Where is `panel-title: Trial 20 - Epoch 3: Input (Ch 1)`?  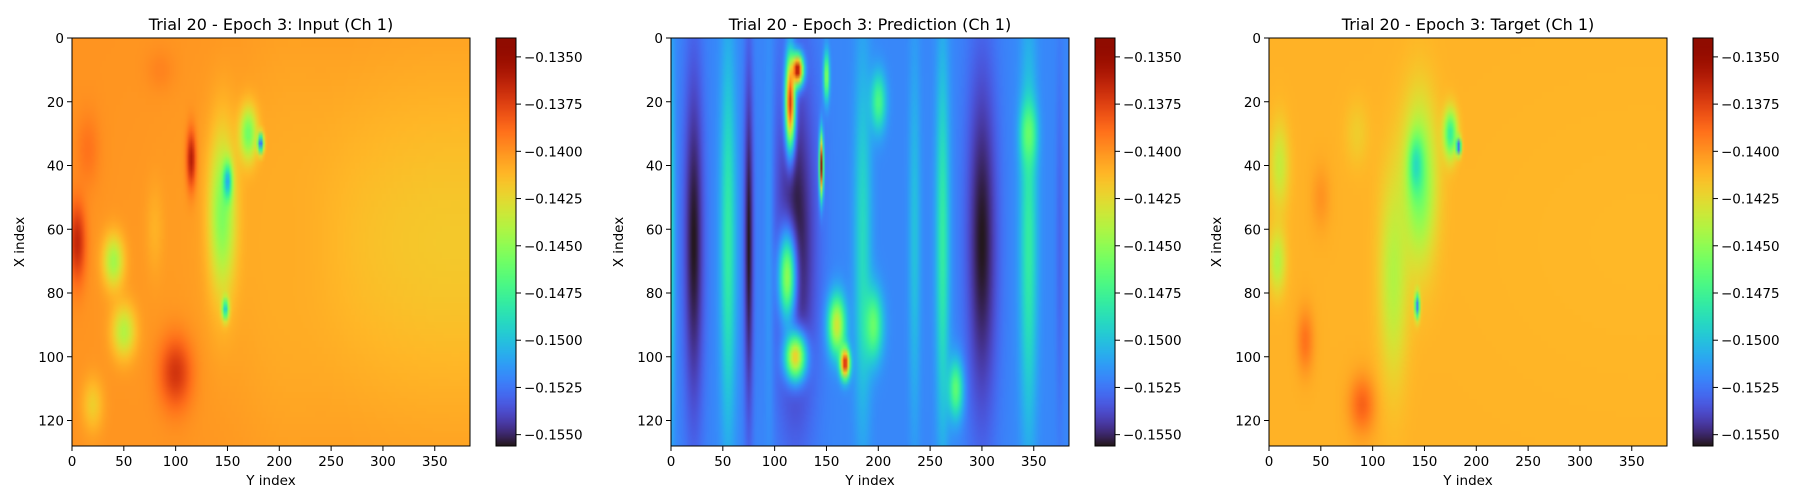
panel-title: Trial 20 - Epoch 3: Input (Ch 1) is located at coordinates (270, 24).